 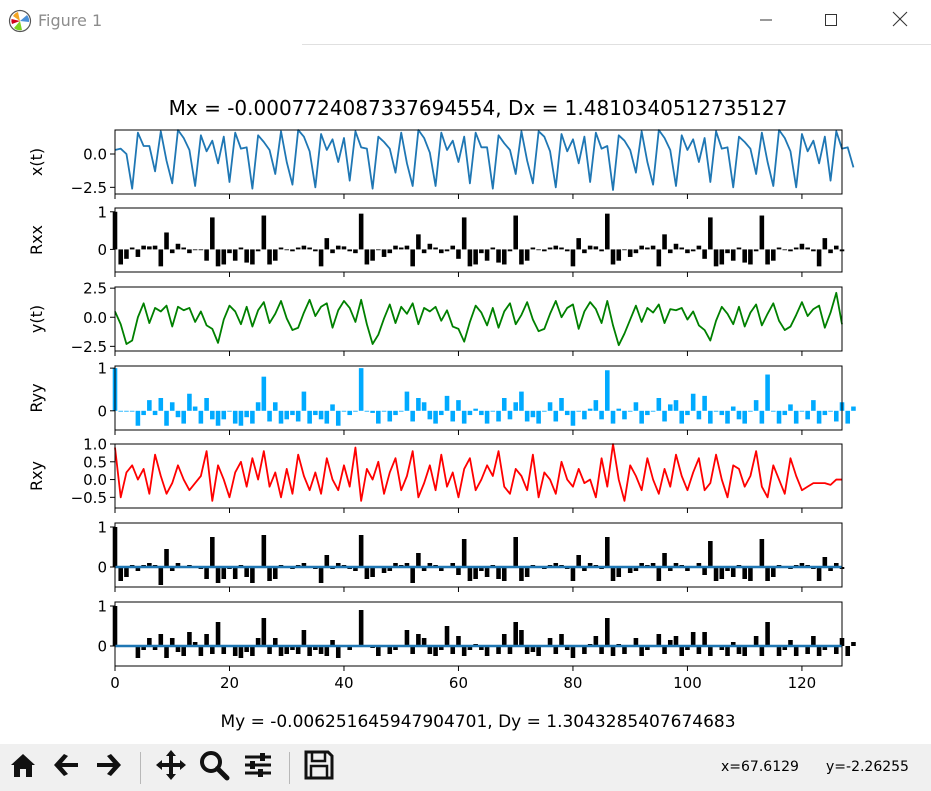 What do you see at coordinates (36, 240) in the screenshot?
I see `y-axis-label: Rxx` at bounding box center [36, 240].